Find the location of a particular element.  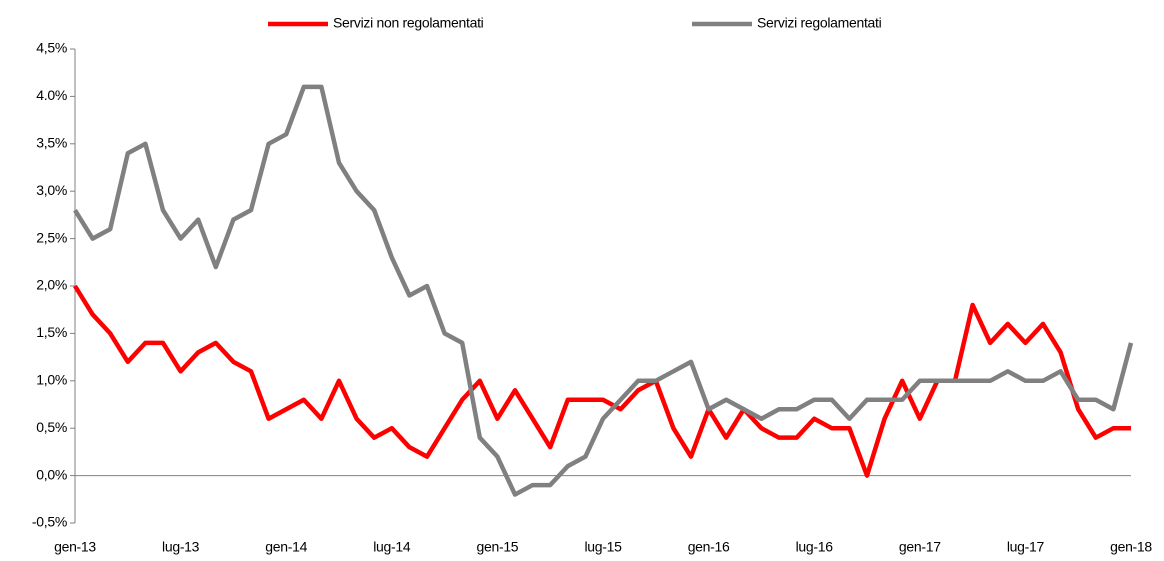

y-tick-label: 3,5% is located at coordinates (51, 143).